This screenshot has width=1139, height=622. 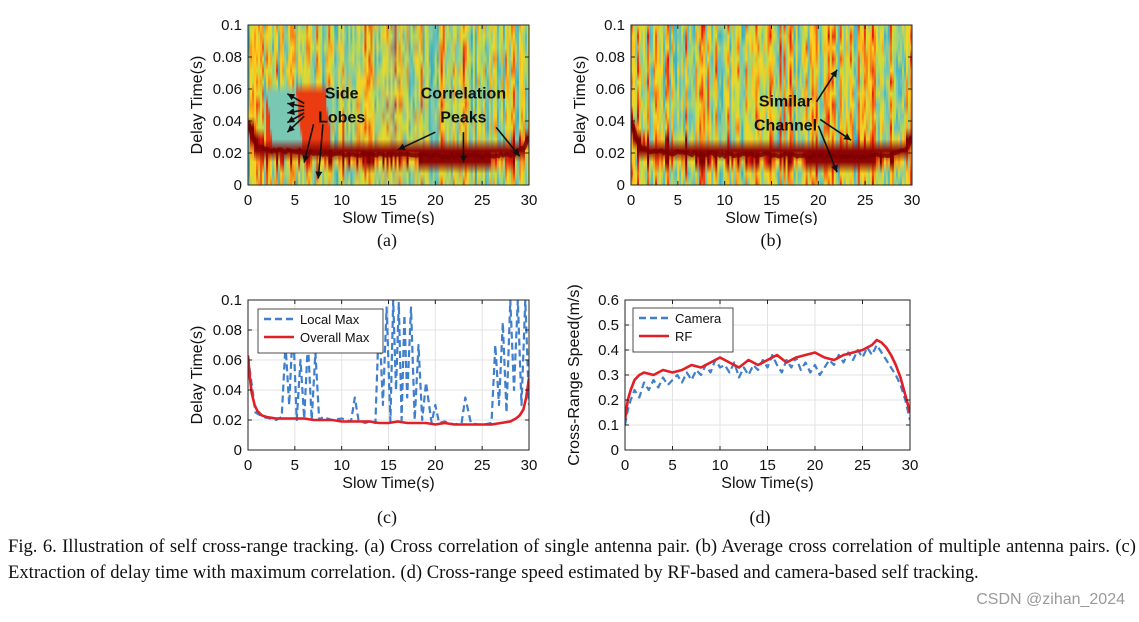 I want to click on y-tick-label: 0.04, so click(x=610, y=121).